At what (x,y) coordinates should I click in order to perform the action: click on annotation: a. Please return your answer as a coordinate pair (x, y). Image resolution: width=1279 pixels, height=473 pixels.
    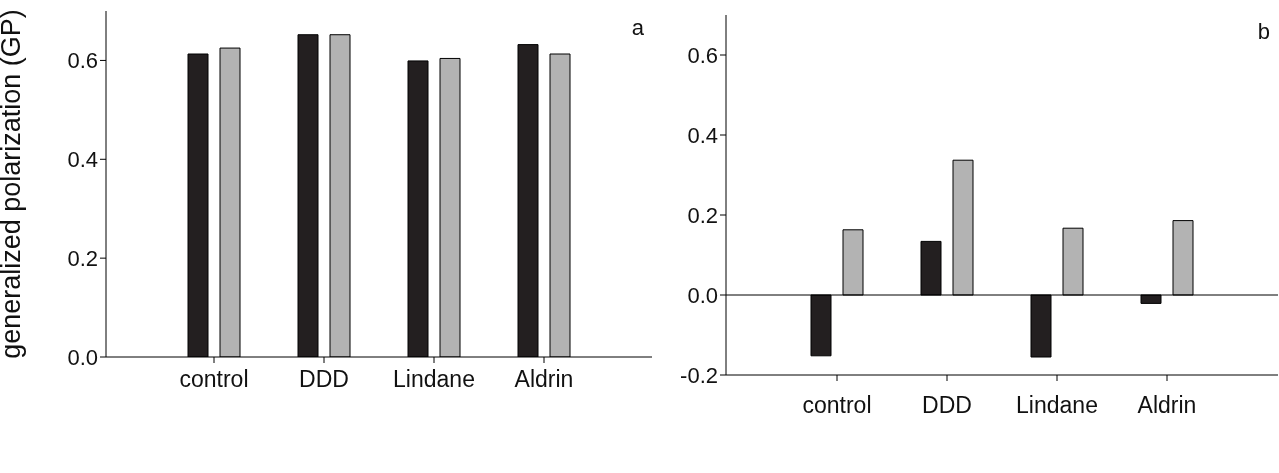
    Looking at the image, I should click on (637, 28).